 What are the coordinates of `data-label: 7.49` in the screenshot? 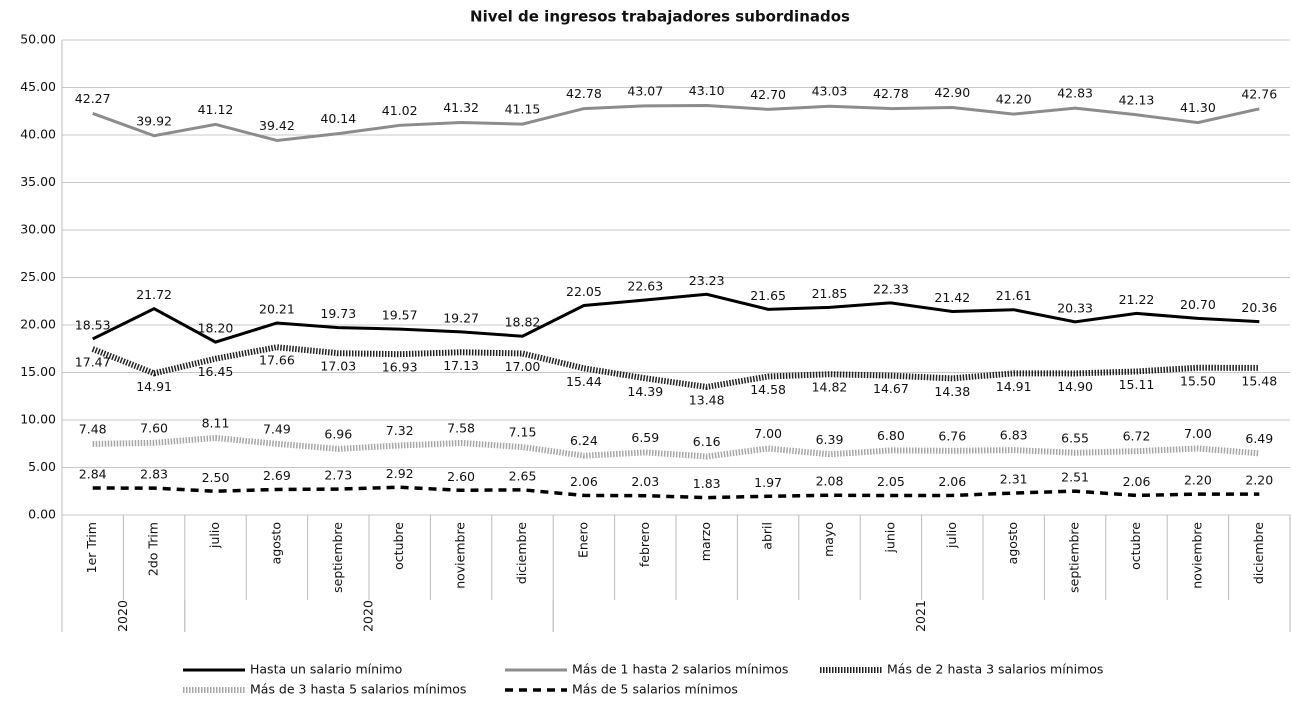 It's located at (277, 428).